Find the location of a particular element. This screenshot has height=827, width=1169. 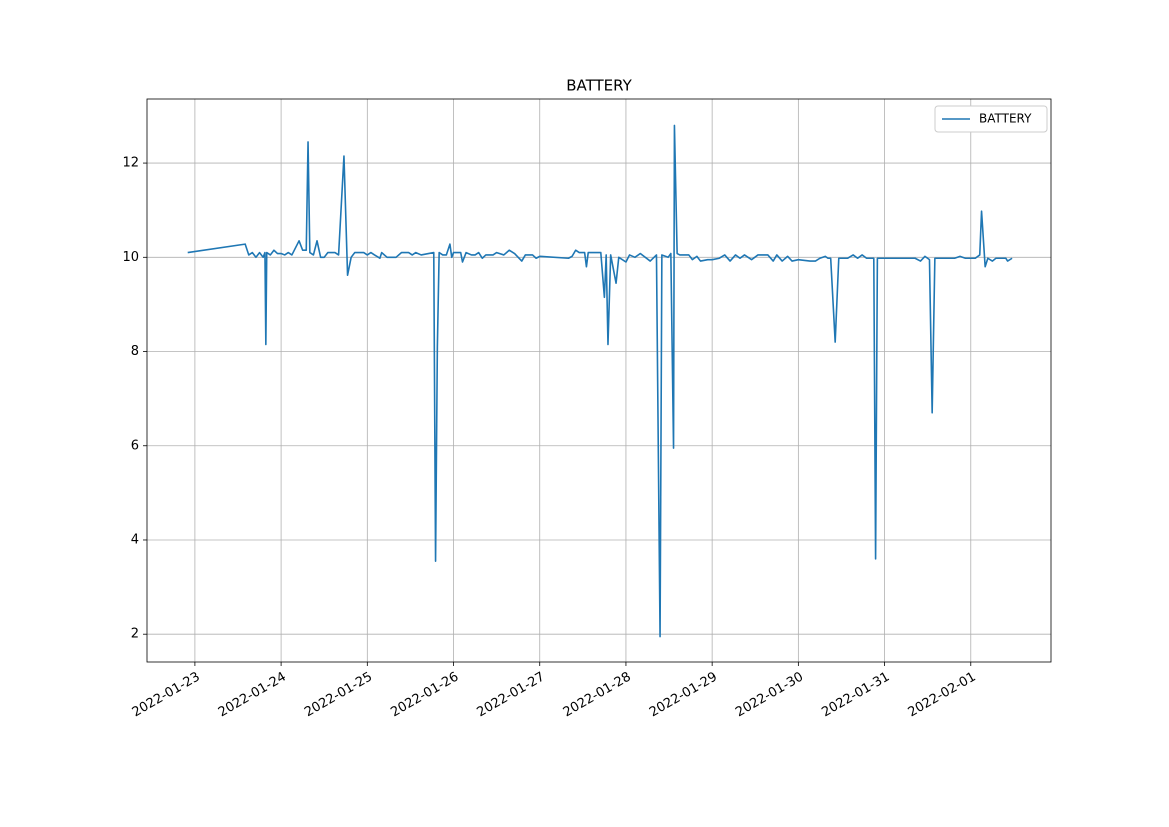

y-tick-label: 4 is located at coordinates (135, 539).